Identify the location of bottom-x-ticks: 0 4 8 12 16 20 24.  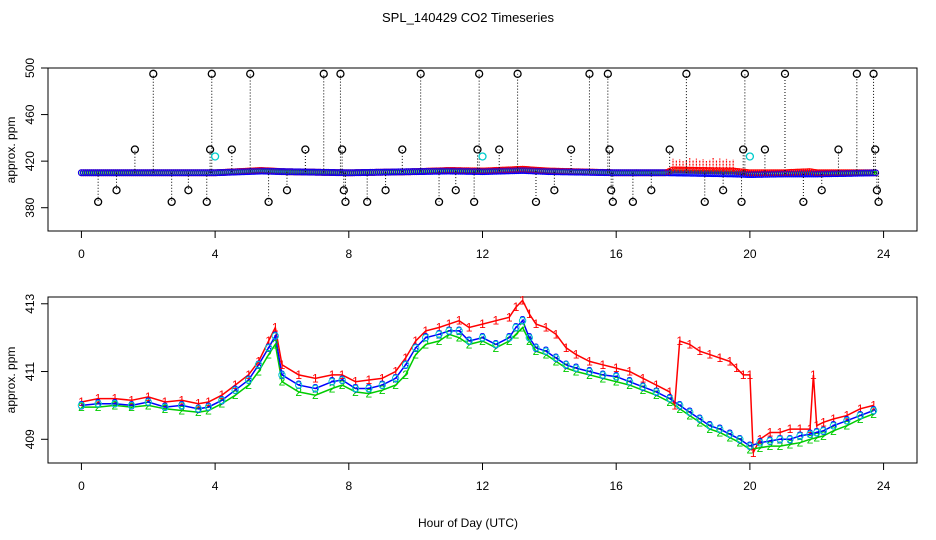
(484, 478).